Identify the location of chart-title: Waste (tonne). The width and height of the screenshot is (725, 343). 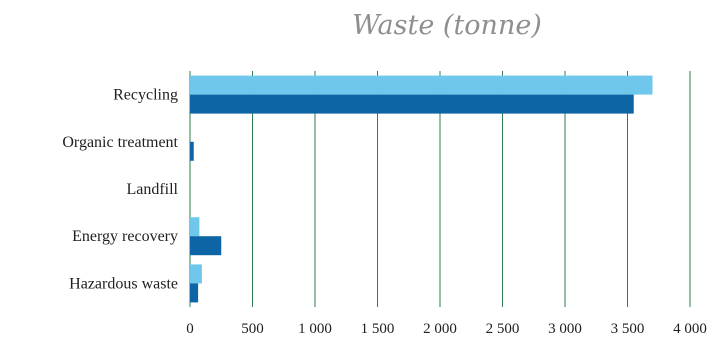
(447, 25).